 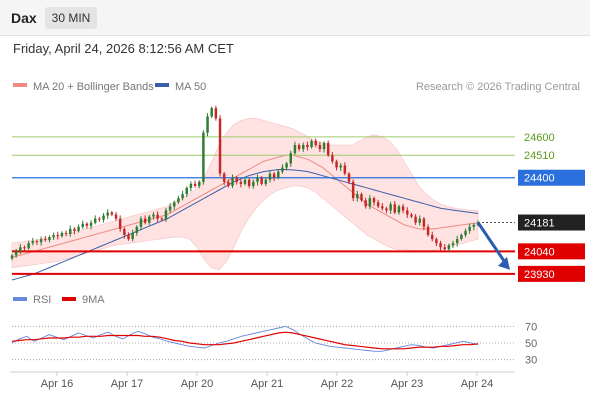 I want to click on x-tick-label: Apr 17, so click(x=127, y=384).